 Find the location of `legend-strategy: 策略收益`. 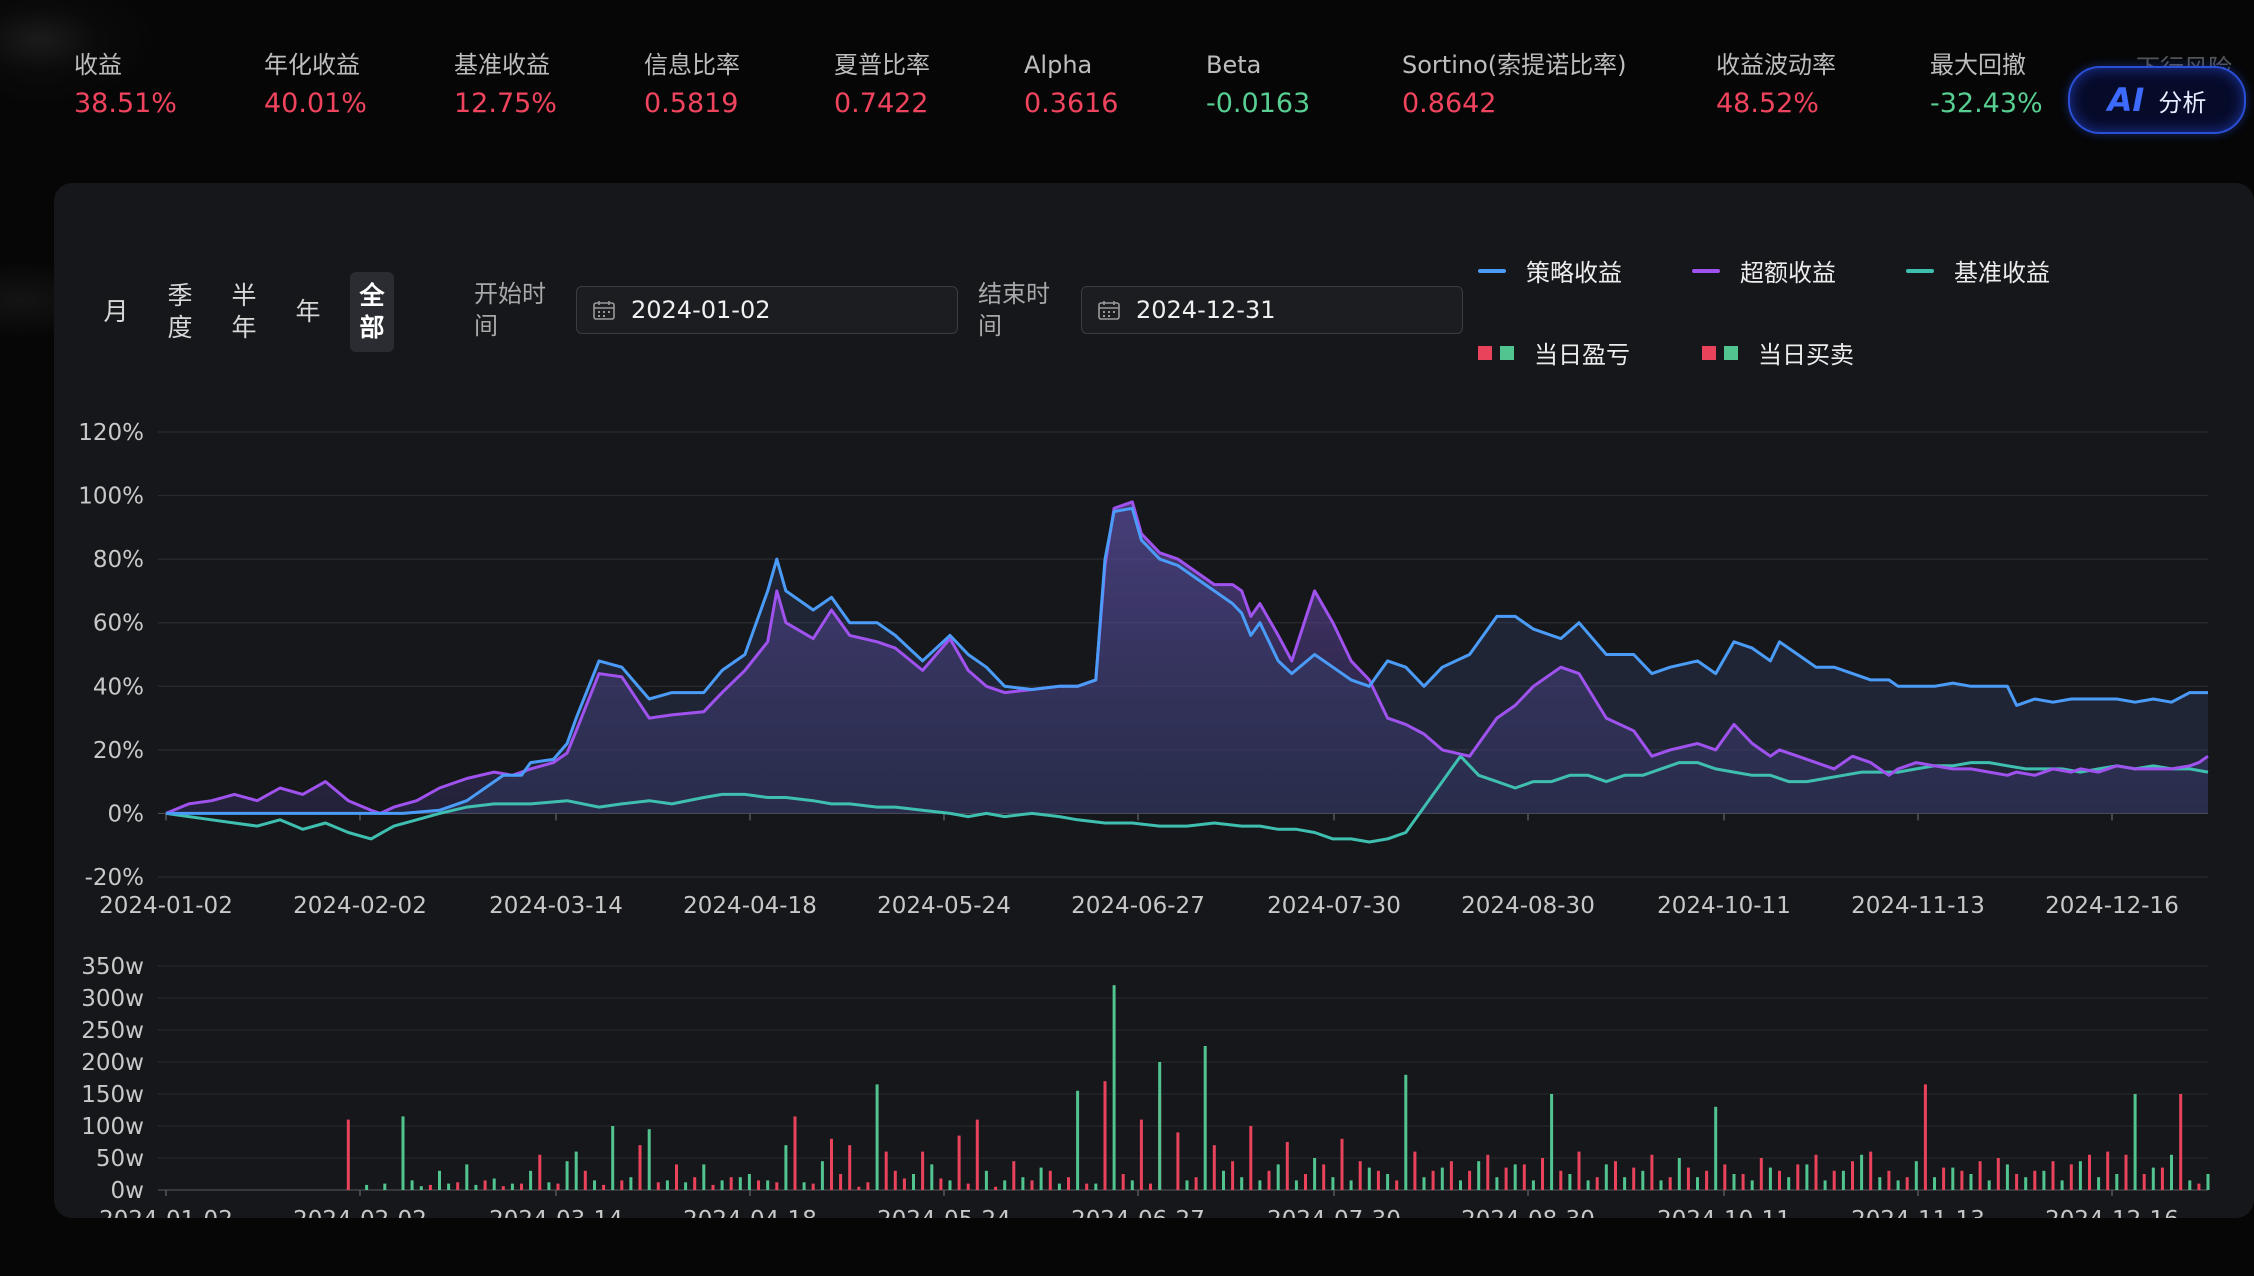

legend-strategy: 策略收益 is located at coordinates (1550, 270).